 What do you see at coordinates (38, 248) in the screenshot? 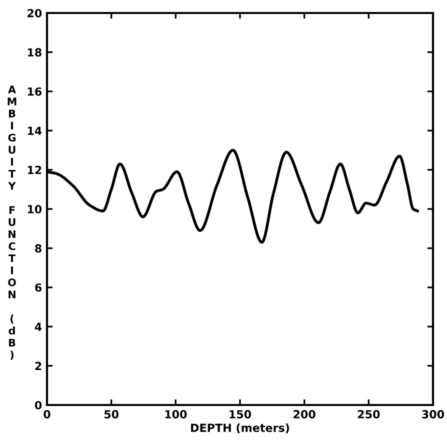
I see `y-tick-label: 8` at bounding box center [38, 248].